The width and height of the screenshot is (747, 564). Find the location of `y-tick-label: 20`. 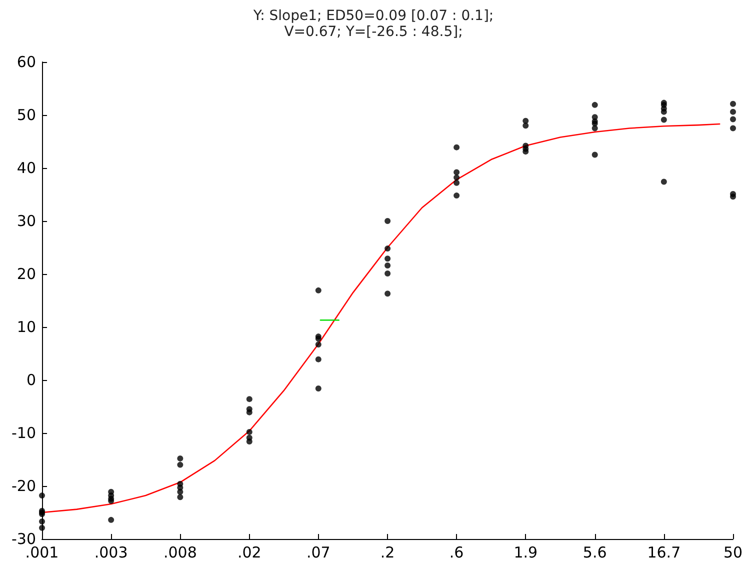

y-tick-label: 20 is located at coordinates (26, 274).